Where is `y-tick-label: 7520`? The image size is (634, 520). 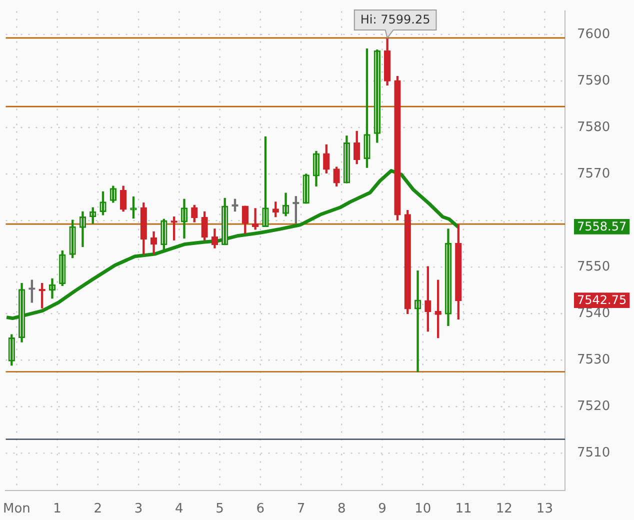
y-tick-label: 7520 is located at coordinates (593, 406).